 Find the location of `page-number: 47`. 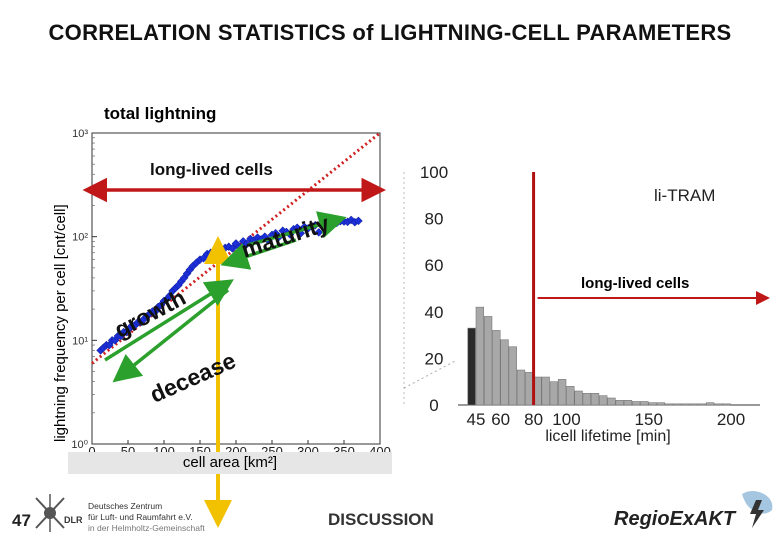

page-number: 47 is located at coordinates (21, 520).